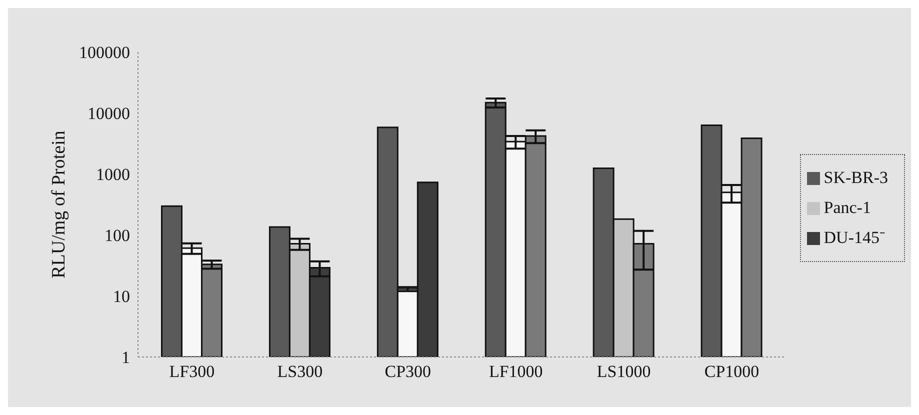 The image size is (919, 415). What do you see at coordinates (408, 372) in the screenshot?
I see `x-tick-label: CP300` at bounding box center [408, 372].